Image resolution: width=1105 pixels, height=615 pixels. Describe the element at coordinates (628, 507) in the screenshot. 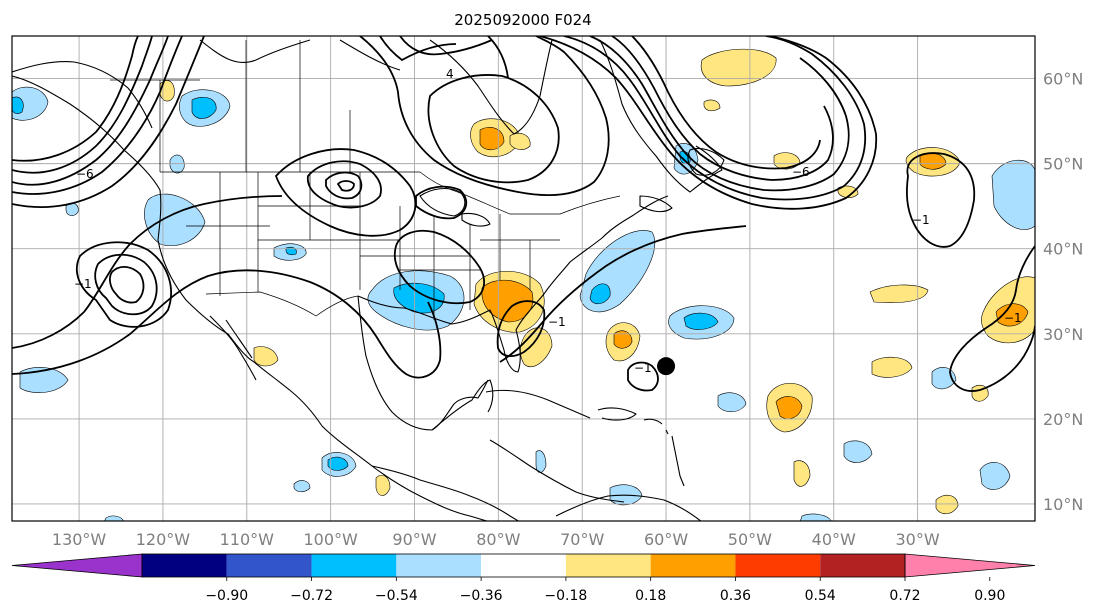

I see `south-america-north-coast` at that location.